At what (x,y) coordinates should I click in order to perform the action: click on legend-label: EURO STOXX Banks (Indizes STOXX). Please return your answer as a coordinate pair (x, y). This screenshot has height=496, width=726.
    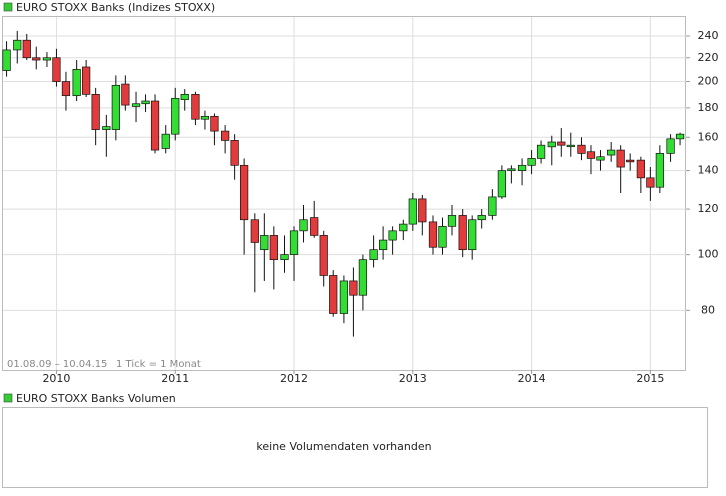
    Looking at the image, I should click on (115, 7).